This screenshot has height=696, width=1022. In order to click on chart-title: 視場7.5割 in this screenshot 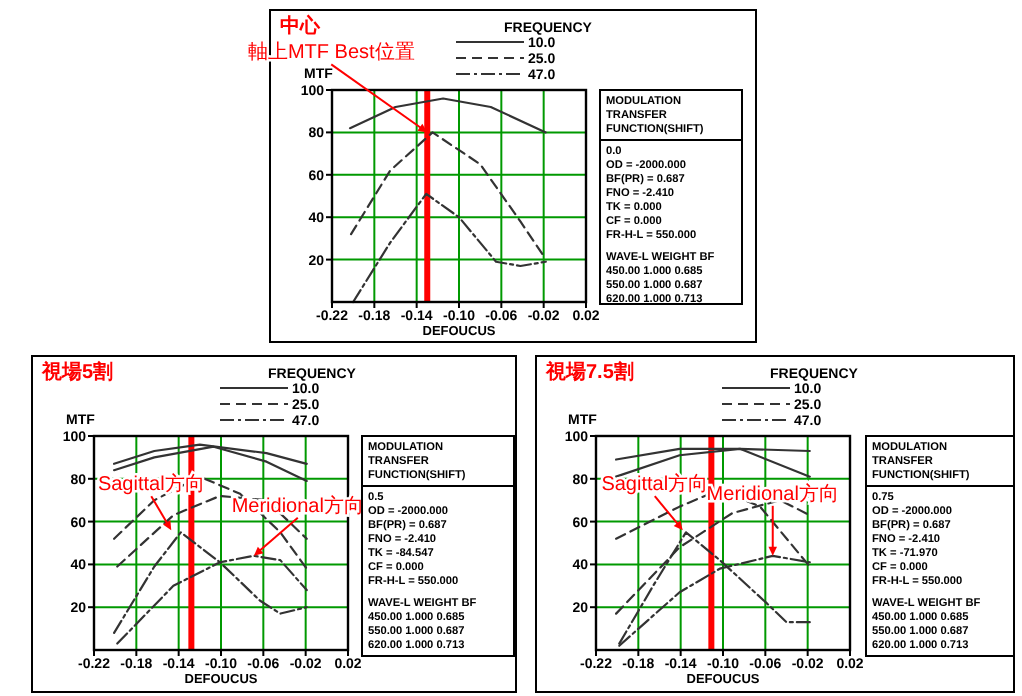, I will do `click(589, 372)`.